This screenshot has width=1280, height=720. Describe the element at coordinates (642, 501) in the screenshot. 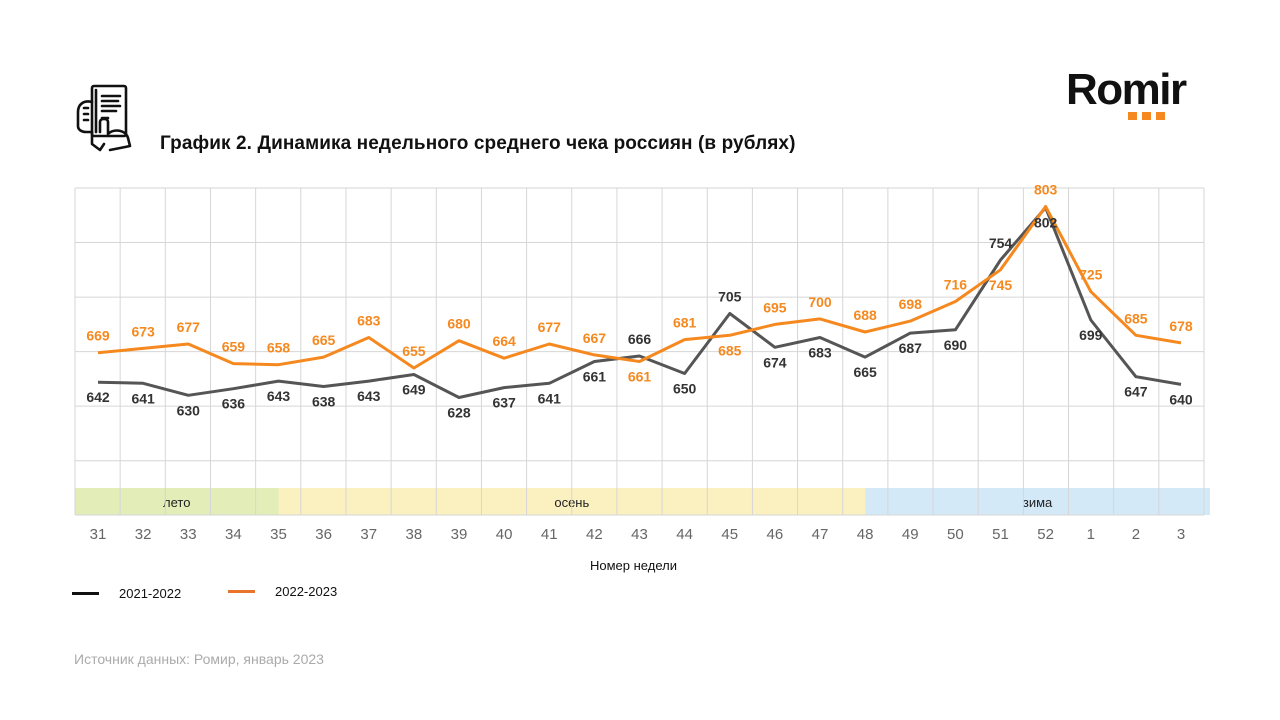

I see `season-bands: лето осень зима` at that location.